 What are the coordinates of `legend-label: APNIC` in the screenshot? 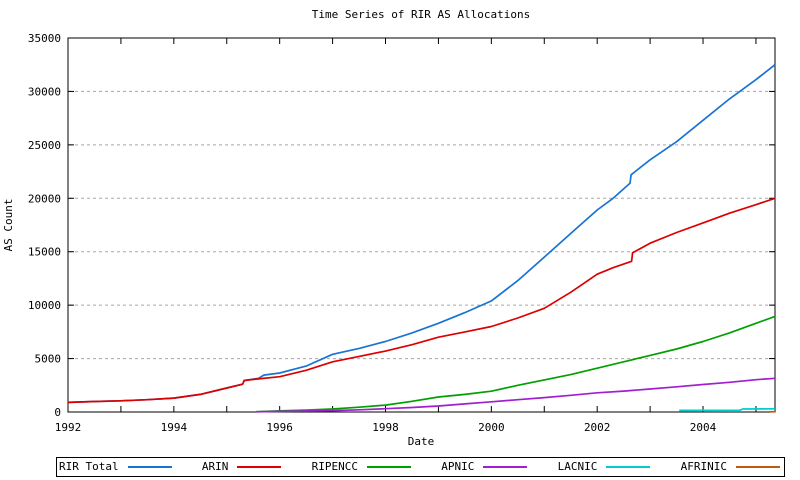 It's located at (458, 466).